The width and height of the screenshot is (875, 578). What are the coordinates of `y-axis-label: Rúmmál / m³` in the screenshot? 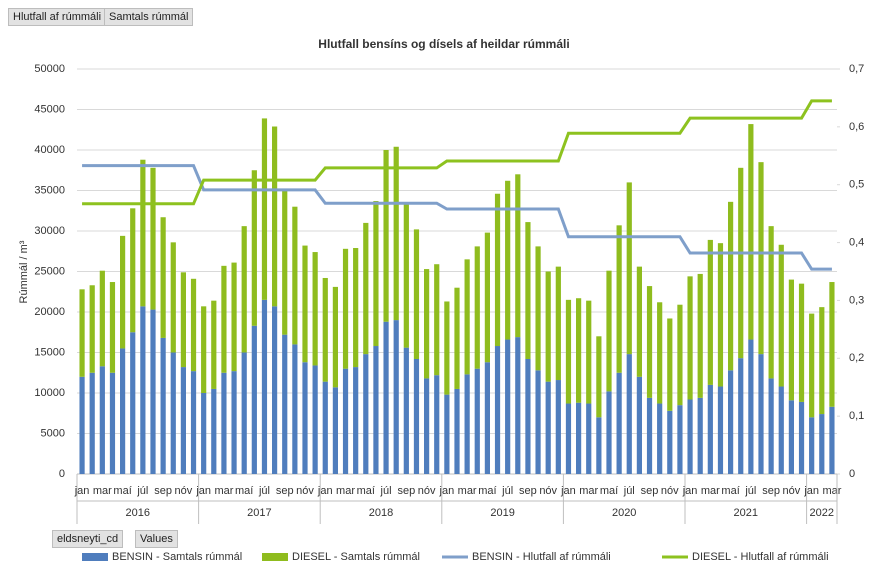 It's located at (24, 271).